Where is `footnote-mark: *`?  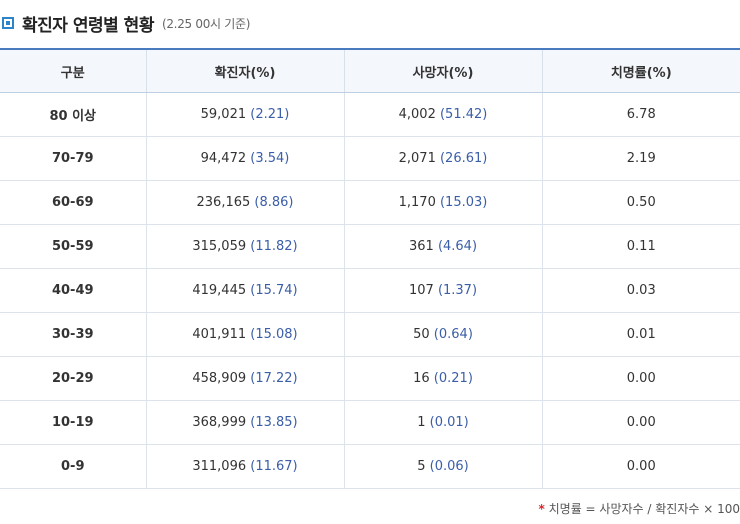
footnote-mark: * is located at coordinates (541, 509).